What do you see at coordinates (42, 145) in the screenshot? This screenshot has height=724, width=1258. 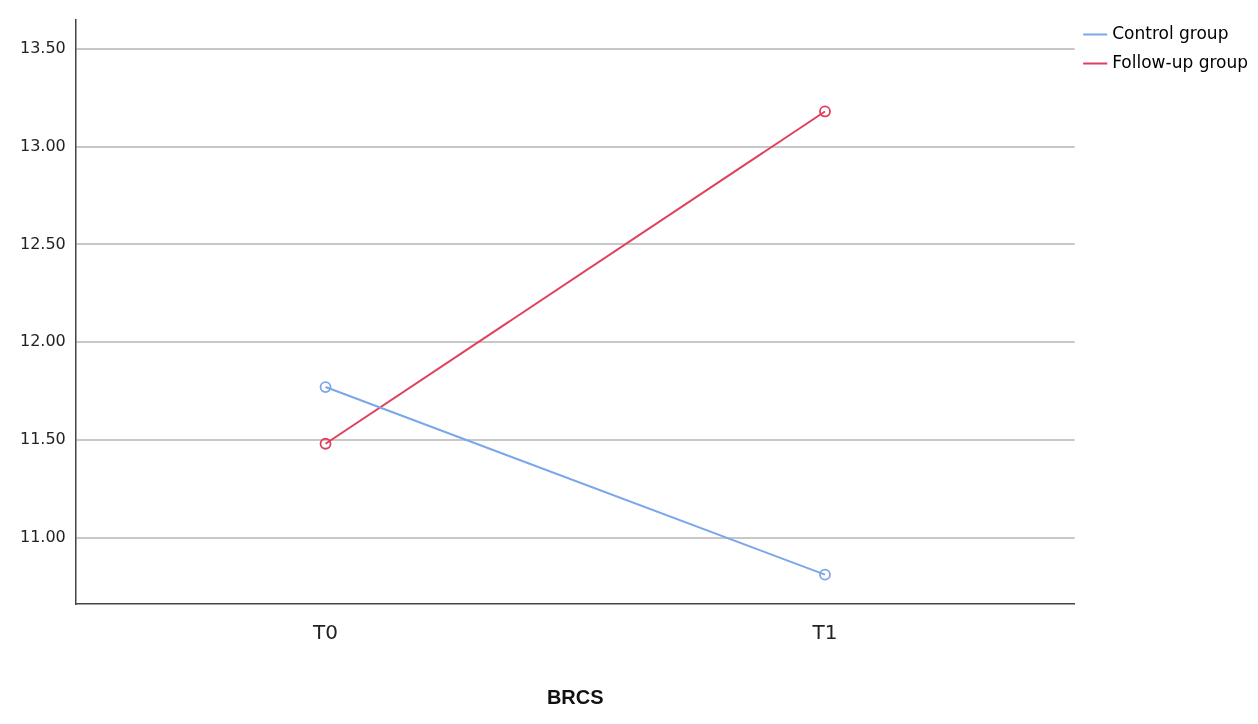 I see `y-tick-label: 13.00` at bounding box center [42, 145].